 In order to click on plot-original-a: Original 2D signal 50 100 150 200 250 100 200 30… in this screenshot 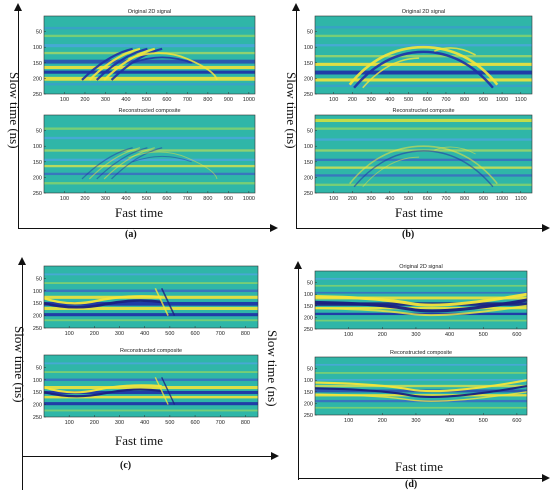, I will do `click(144, 56)`.